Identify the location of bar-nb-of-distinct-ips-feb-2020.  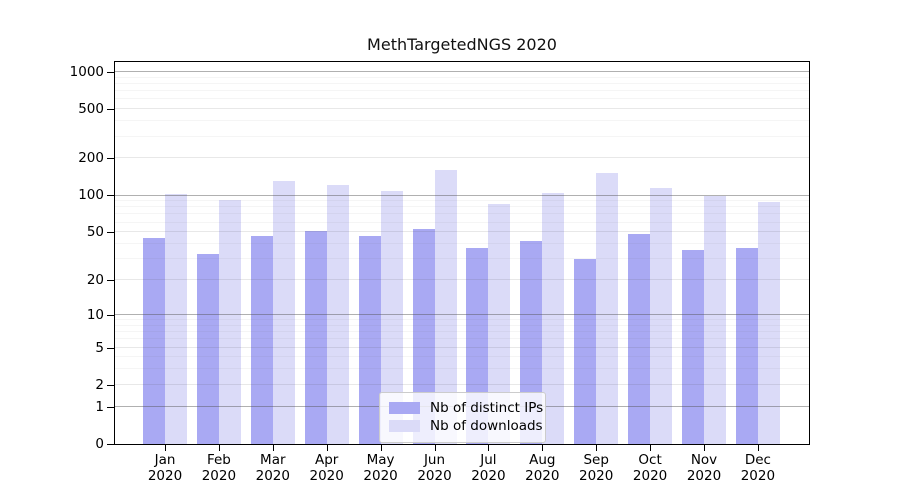
(207, 349).